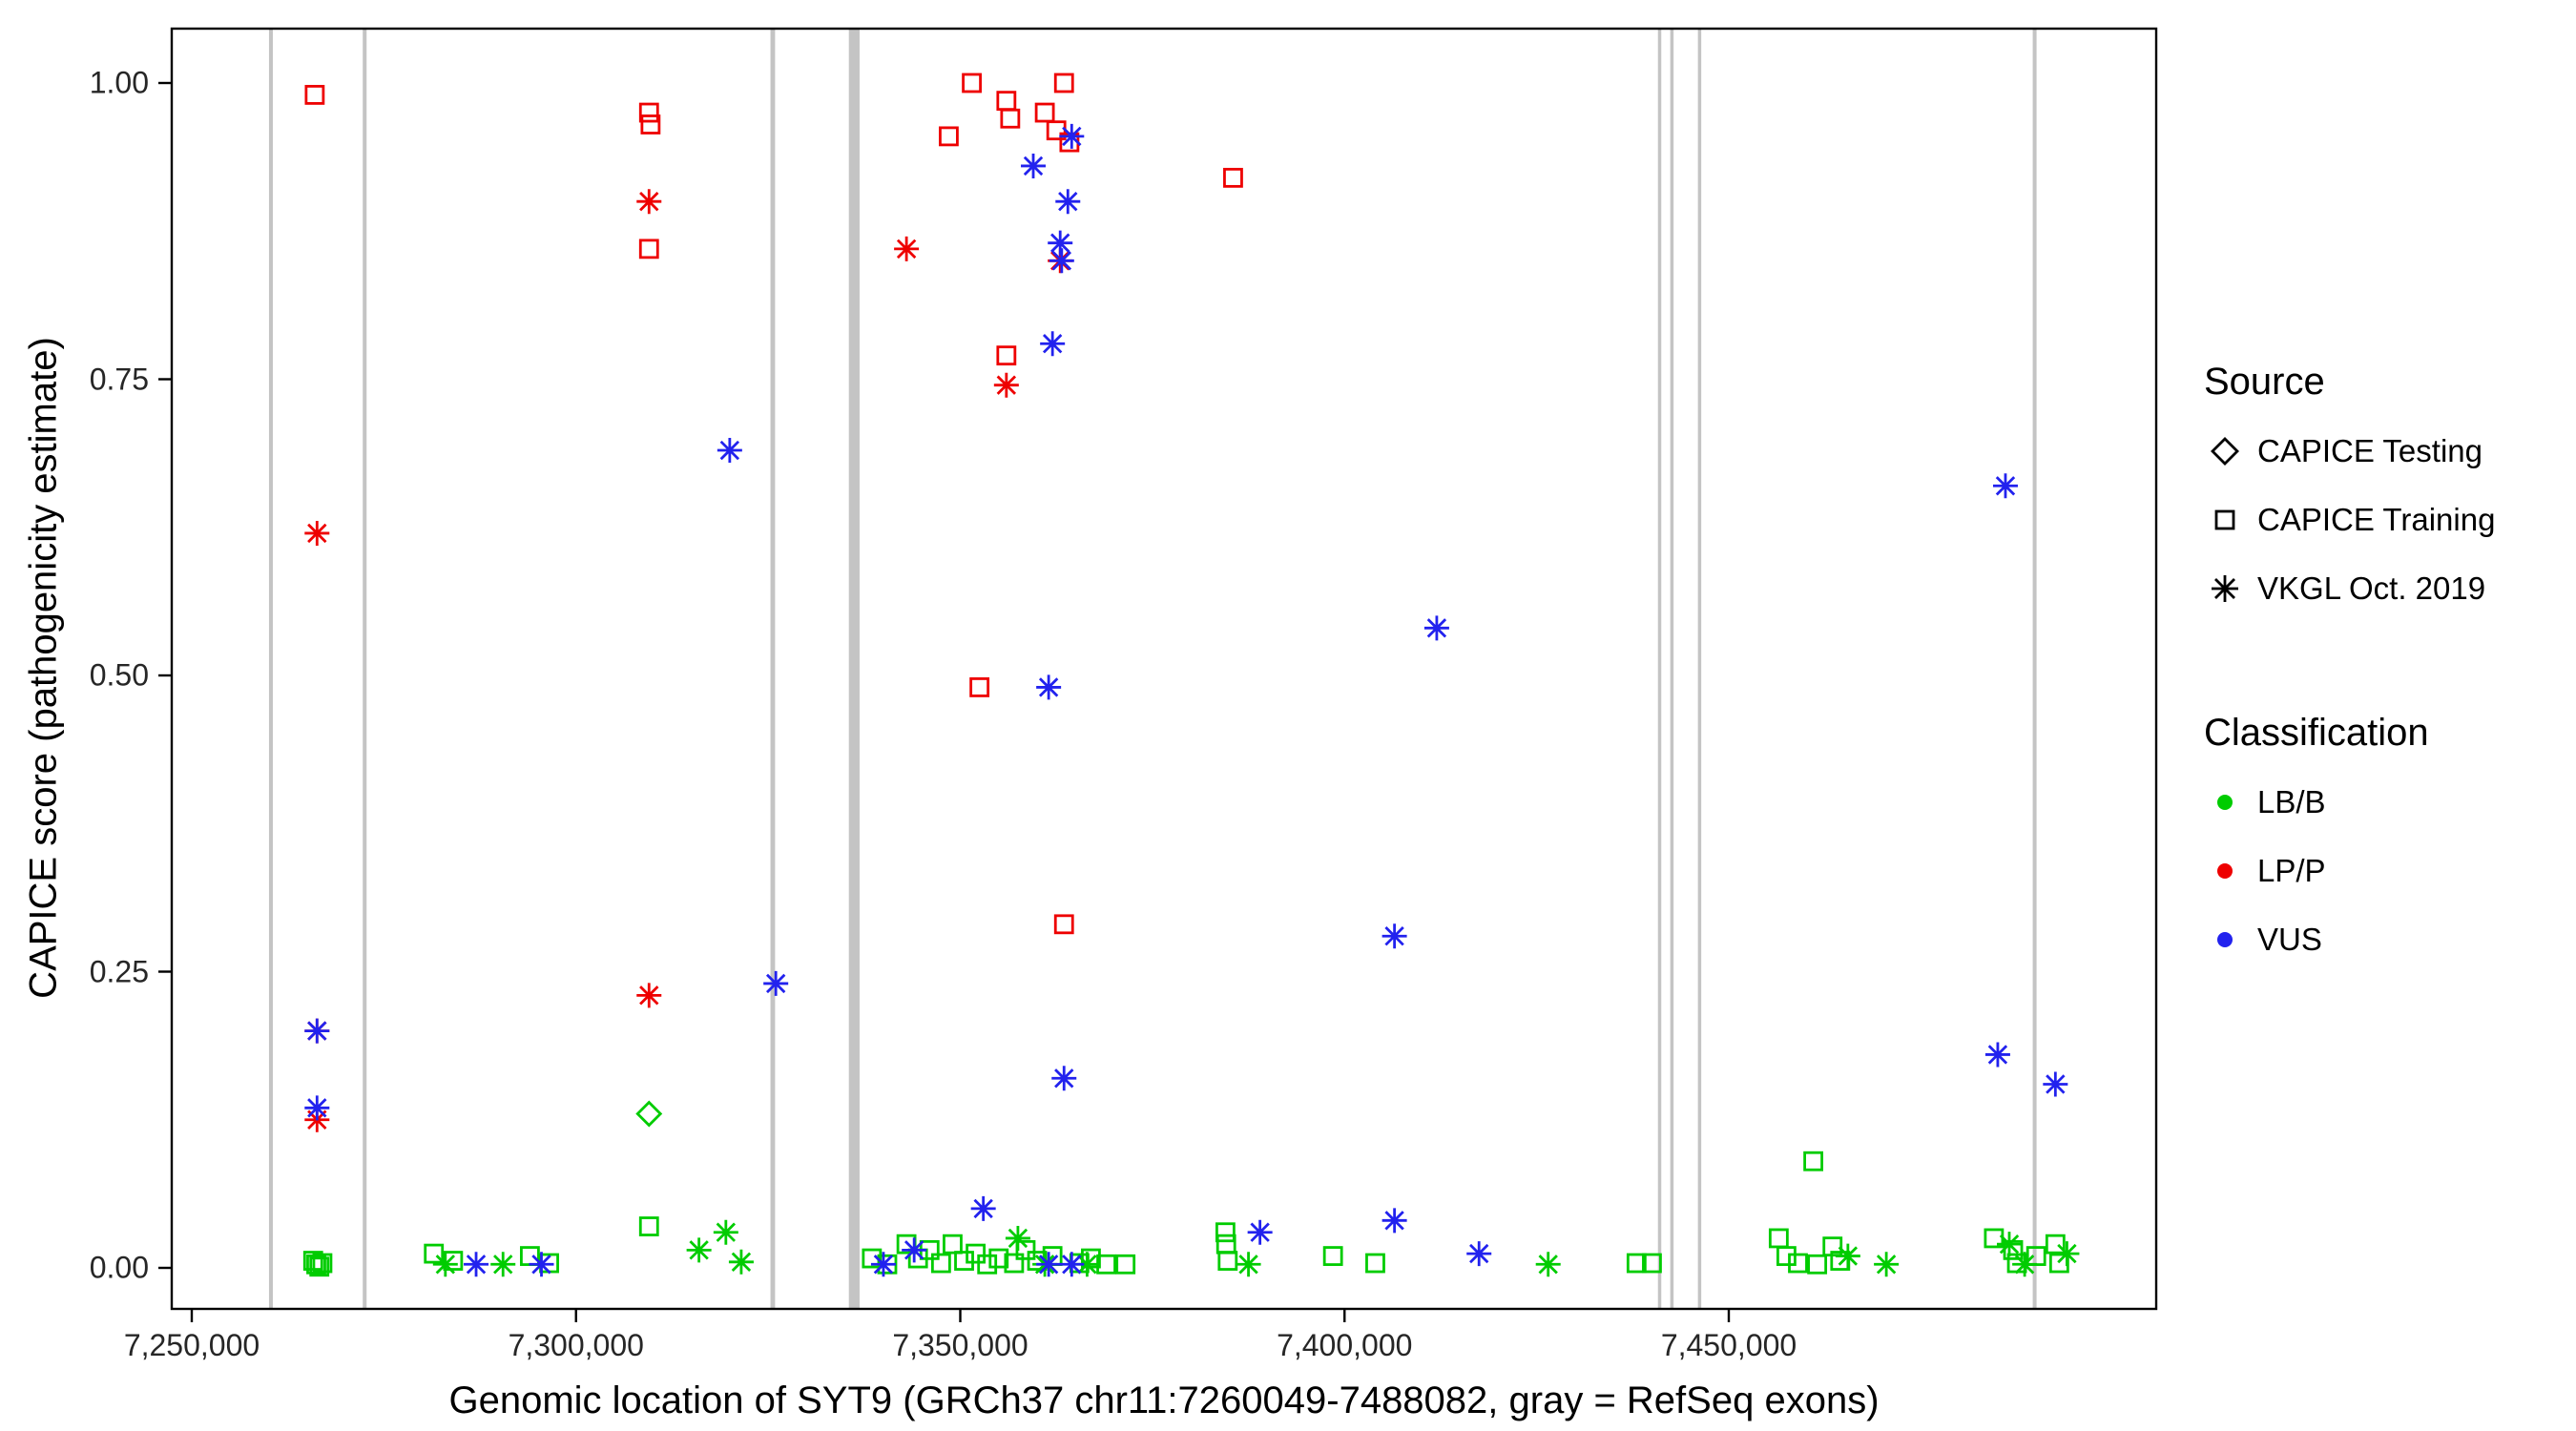 The width and height of the screenshot is (2576, 1431). I want to click on legend-item-lbb: LB/B, so click(2316, 802).